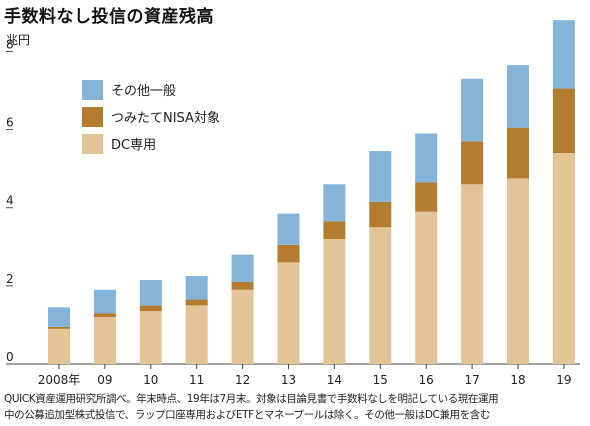 Image resolution: width=590 pixels, height=426 pixels. Describe the element at coordinates (18, 40) in the screenshot. I see `y-axis-unit-label: 兆円` at that location.